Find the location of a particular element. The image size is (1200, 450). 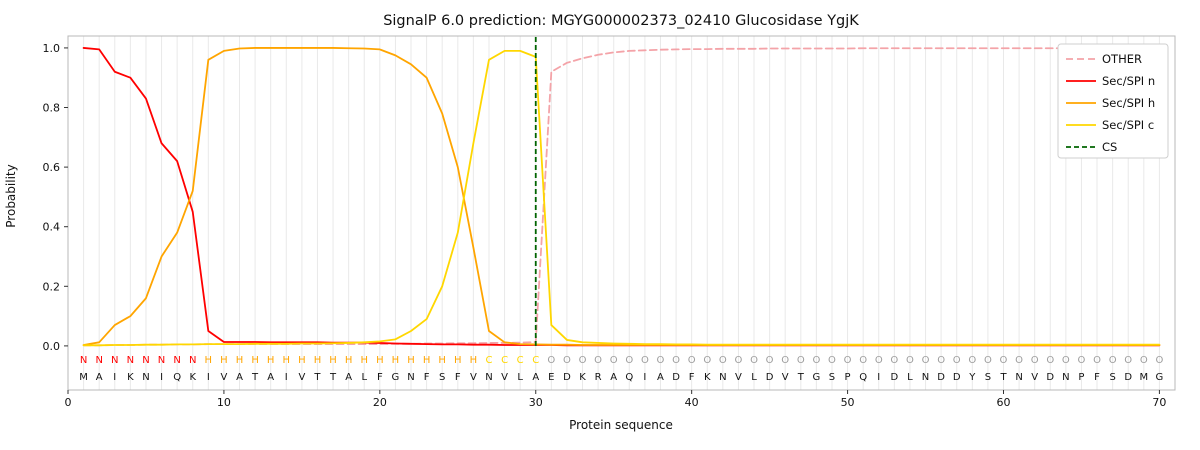

x-tick-label: 0 is located at coordinates (68, 402).